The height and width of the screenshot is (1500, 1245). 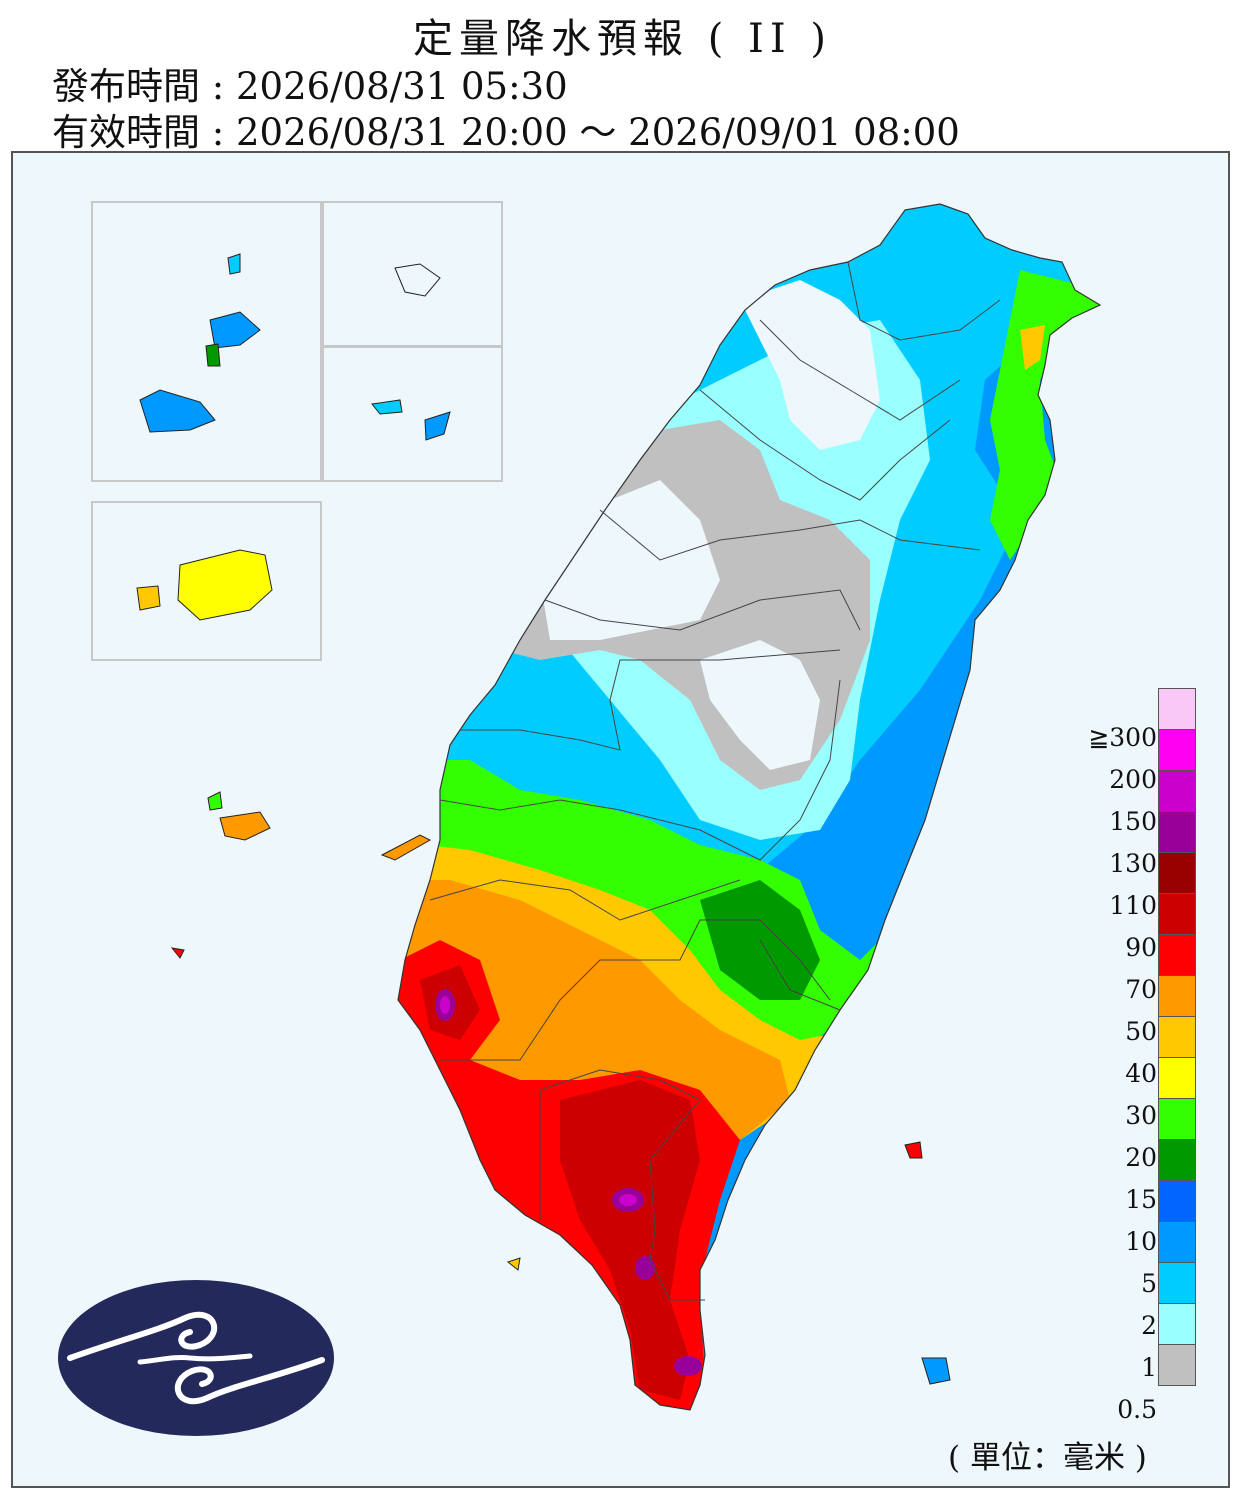 I want to click on legend-label: 40, so click(x=1141, y=1073).